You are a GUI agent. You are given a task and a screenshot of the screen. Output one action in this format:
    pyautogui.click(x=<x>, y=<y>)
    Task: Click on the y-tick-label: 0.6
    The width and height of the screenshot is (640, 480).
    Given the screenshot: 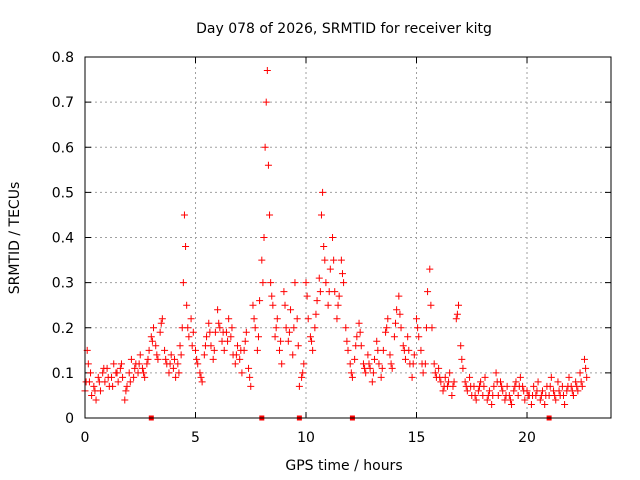 What is the action you would take?
    pyautogui.click(x=63, y=148)
    